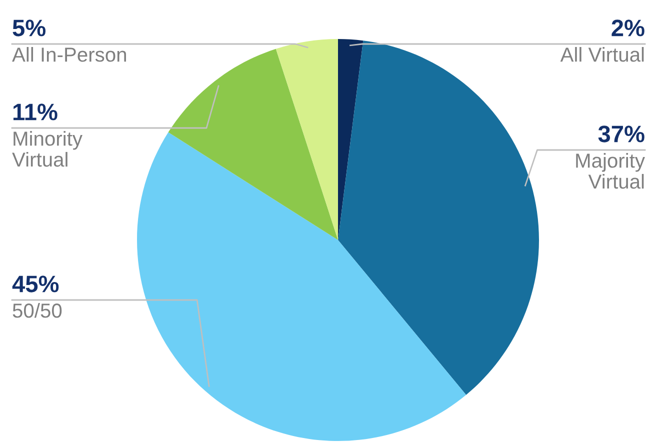  Describe the element at coordinates (602, 54) in the screenshot. I see `slice-label: All Virtual` at that location.